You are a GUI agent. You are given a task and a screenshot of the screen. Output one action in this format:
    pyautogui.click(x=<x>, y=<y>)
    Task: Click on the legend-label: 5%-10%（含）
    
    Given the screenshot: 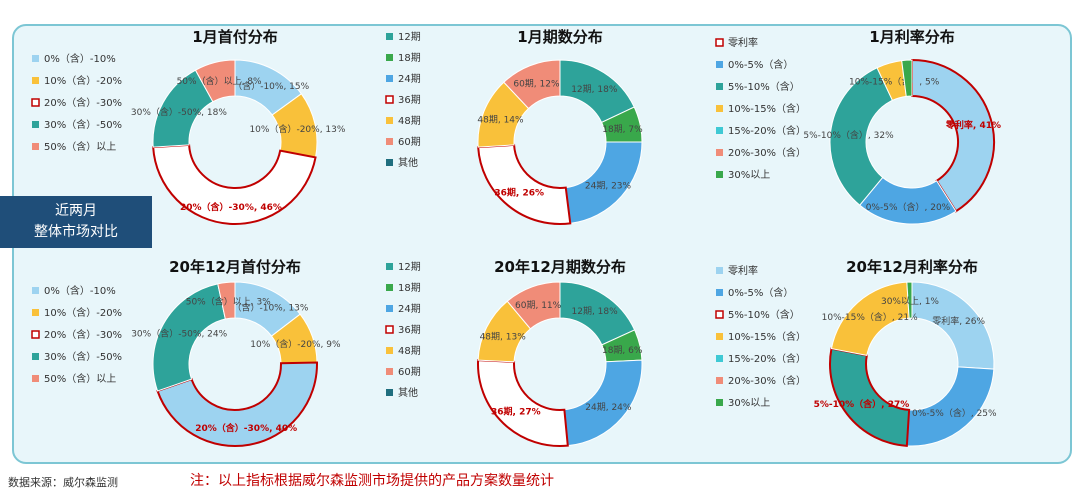 What is the action you would take?
    pyautogui.click(x=764, y=314)
    